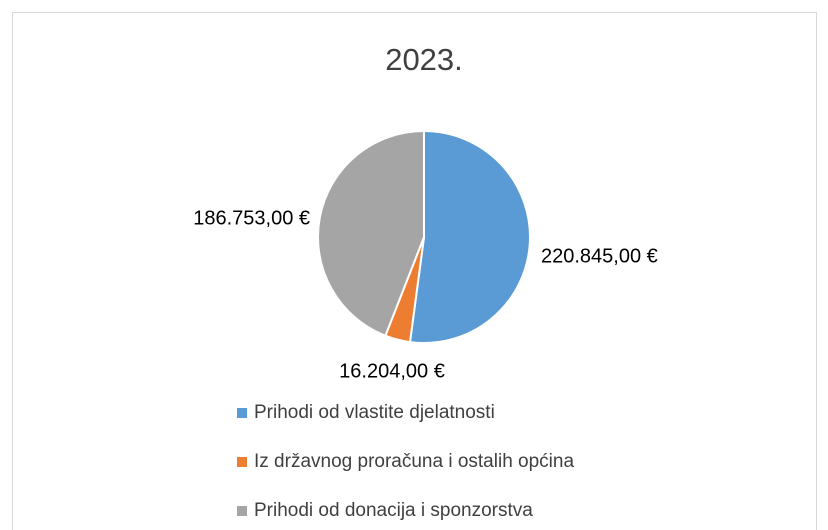 The height and width of the screenshot is (530, 828). What do you see at coordinates (392, 371) in the screenshot?
I see `data-label: 16.204,00 €` at bounding box center [392, 371].